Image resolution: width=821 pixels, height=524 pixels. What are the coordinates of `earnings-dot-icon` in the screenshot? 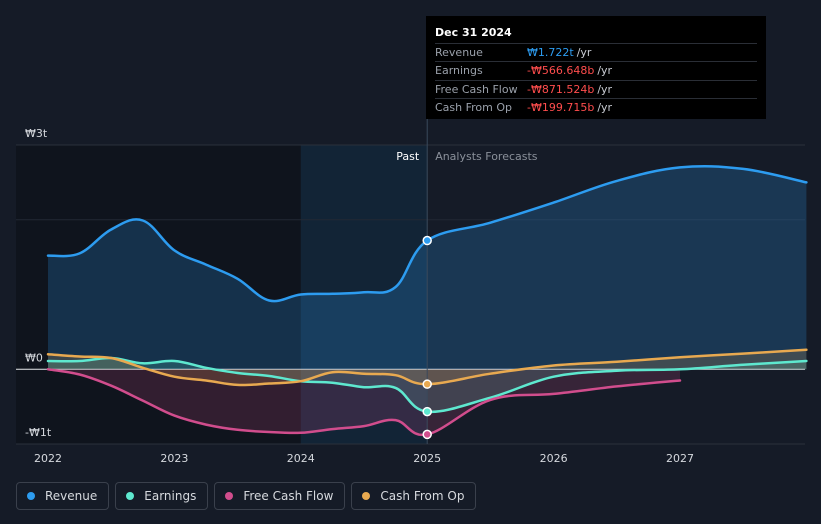 It's located at (130, 496).